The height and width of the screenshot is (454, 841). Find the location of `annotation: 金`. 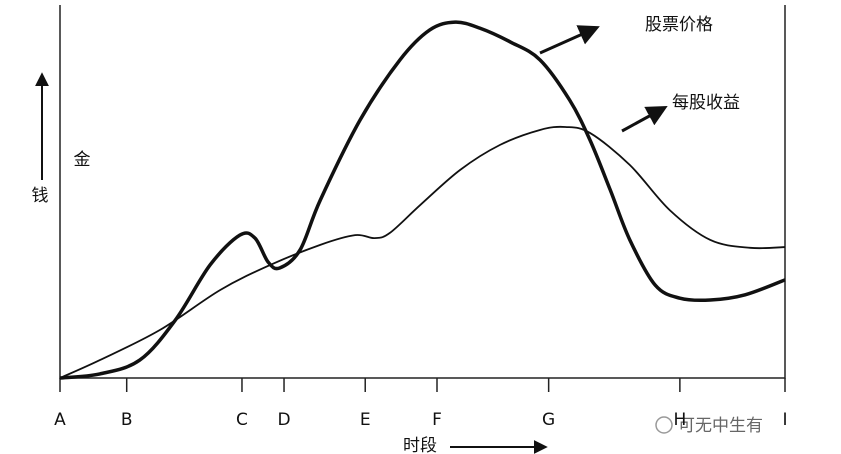

annotation: 金 is located at coordinates (82, 160).